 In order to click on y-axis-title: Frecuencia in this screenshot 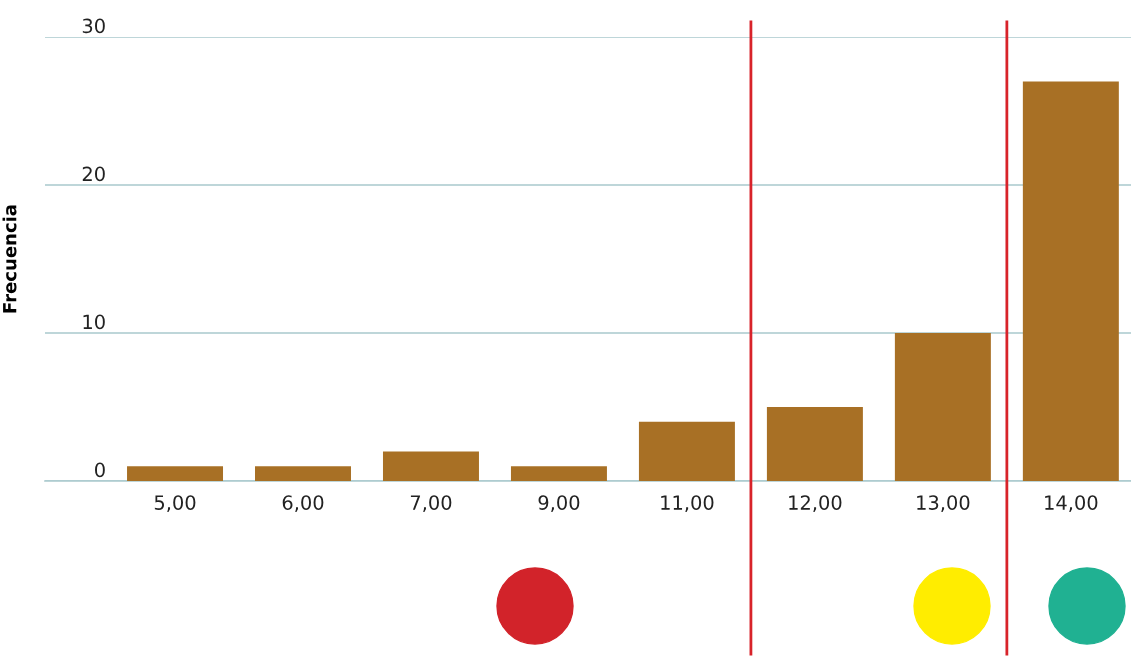, I will do `click(9, 259)`.